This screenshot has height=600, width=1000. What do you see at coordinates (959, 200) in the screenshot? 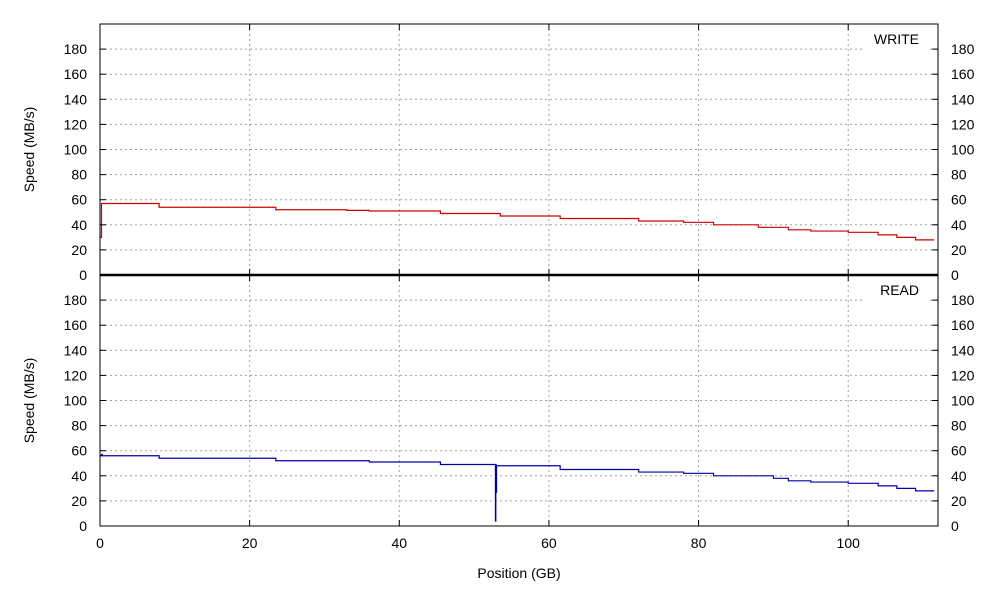
I see `write-ytick-label-right-60: 60` at bounding box center [959, 200].